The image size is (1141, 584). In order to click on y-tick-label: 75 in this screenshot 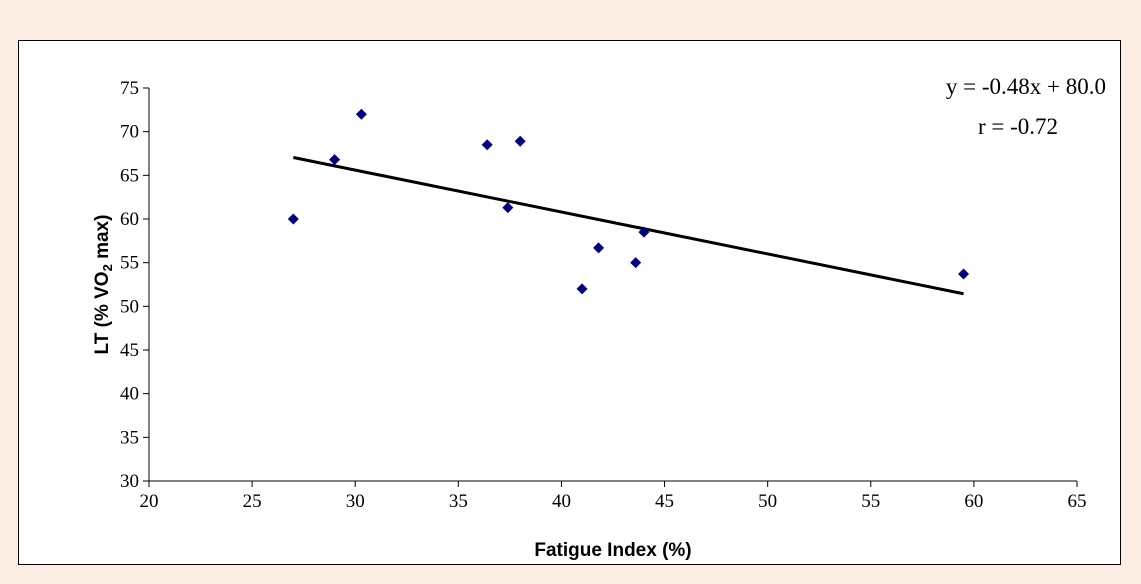, I will do `click(129, 88)`.